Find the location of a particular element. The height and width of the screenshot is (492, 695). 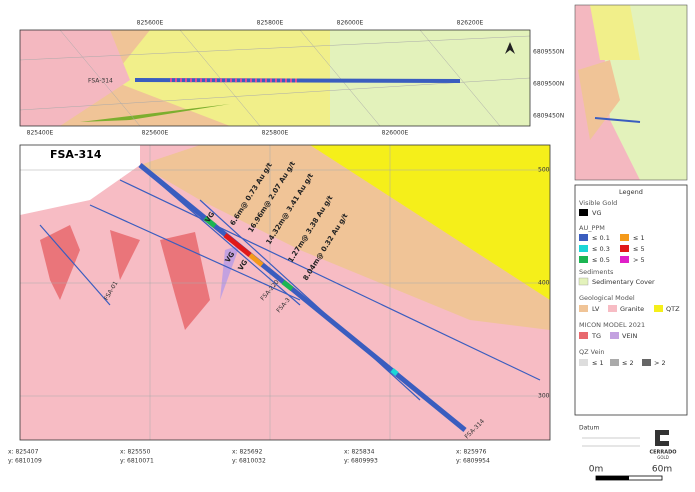

coord-y: y: 6810109 is located at coordinates (25, 461).